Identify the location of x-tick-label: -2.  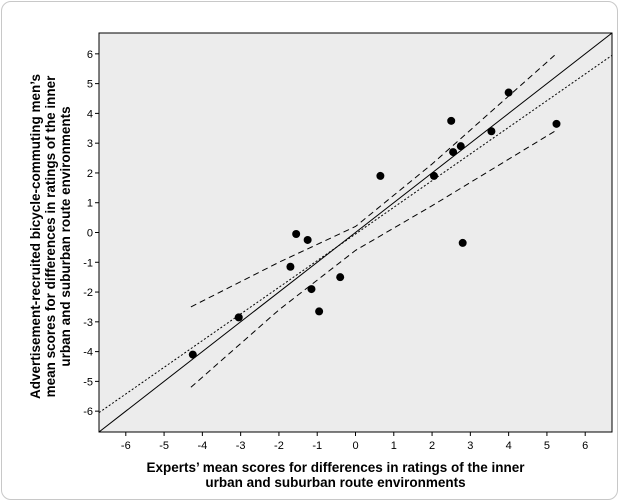
(279, 446).